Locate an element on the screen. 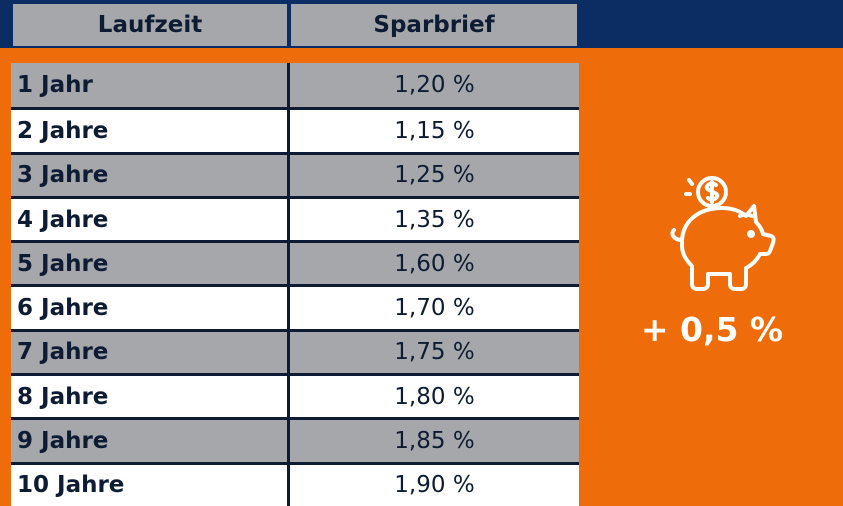 The height and width of the screenshot is (506, 843). table-row: 9 Jahre 1,85 % is located at coordinates (295, 439).